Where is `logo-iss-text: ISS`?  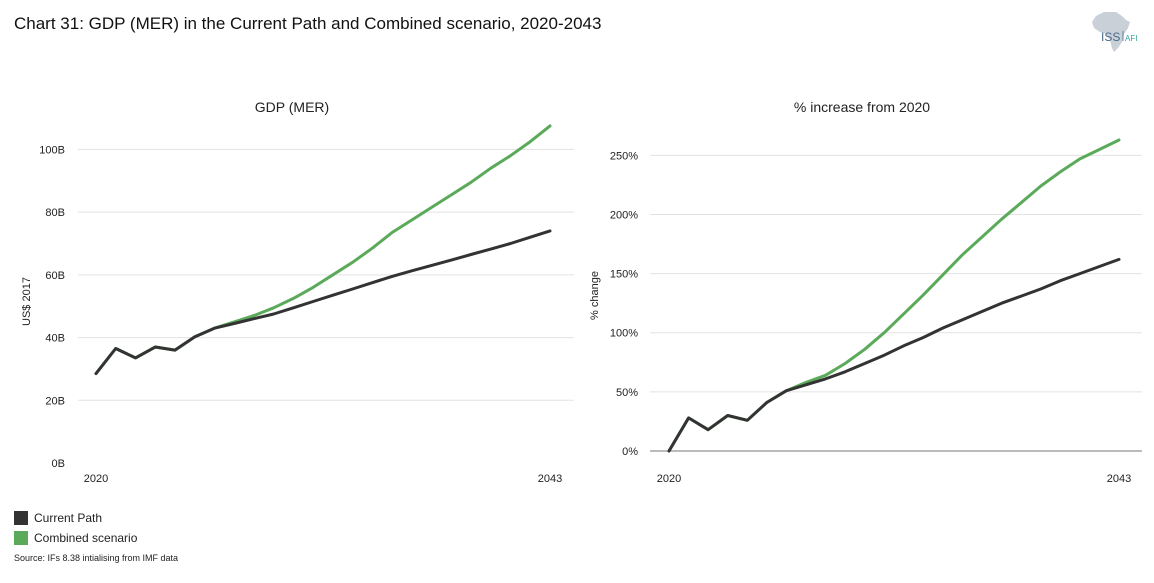 logo-iss-text: ISS is located at coordinates (1110, 37).